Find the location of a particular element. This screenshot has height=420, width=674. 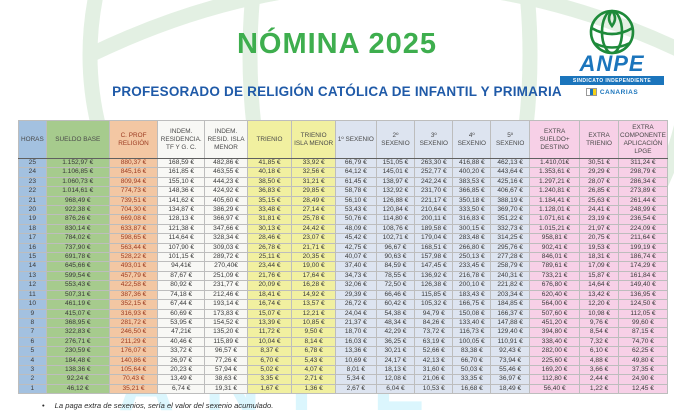

value-cell-extra-trienio: 25,63 € is located at coordinates (599, 201).